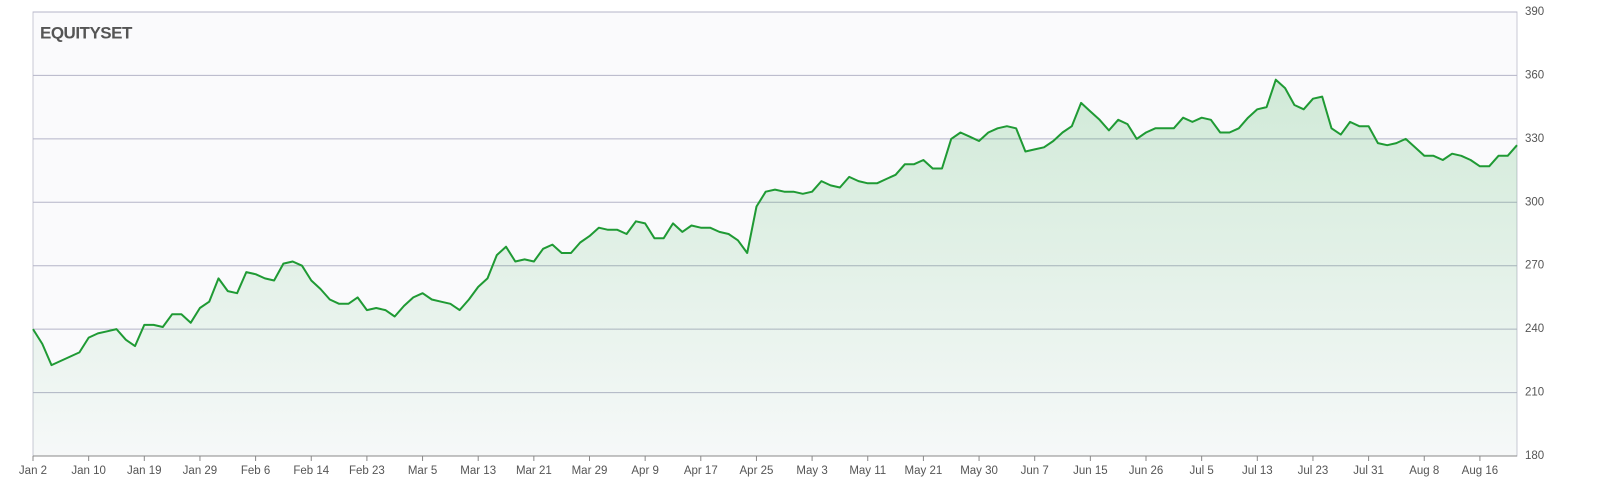 The height and width of the screenshot is (504, 1600). Describe the element at coordinates (1534, 266) in the screenshot. I see `y-tick-label: 270` at that location.